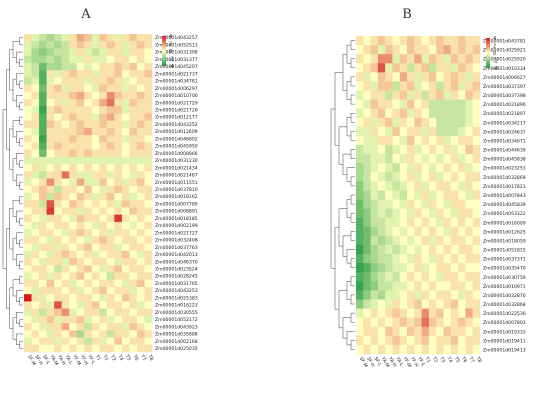 Image resolution: width=550 pixels, height=414 pixels. What do you see at coordinates (176, 241) in the screenshot?
I see `row-label: Zm00001d032408` at bounding box center [176, 241].